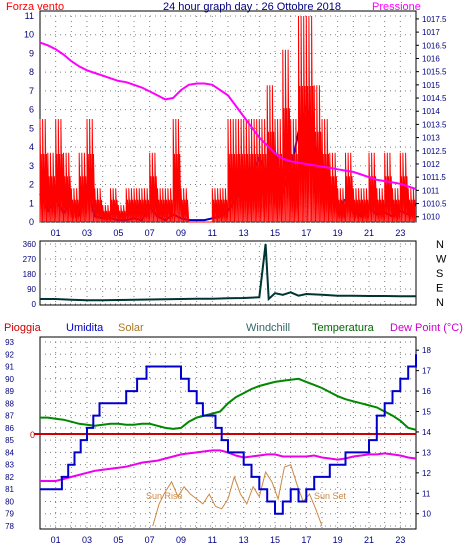  What do you see at coordinates (30, 244) in the screenshot?
I see `direction-tick-label: 360` at bounding box center [30, 244].